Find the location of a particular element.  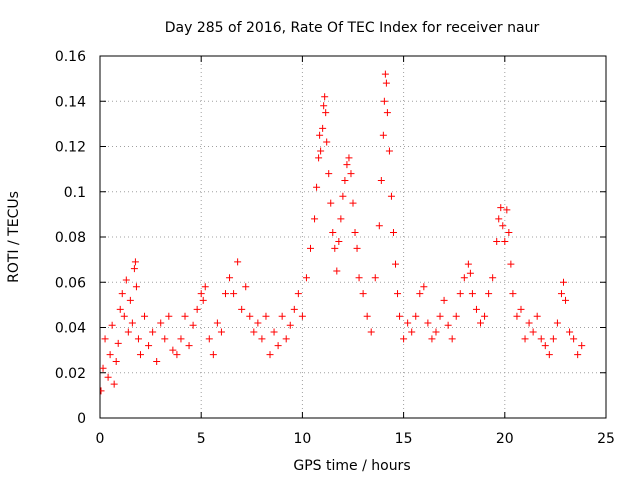

x-tick-label: 5 is located at coordinates (201, 439).